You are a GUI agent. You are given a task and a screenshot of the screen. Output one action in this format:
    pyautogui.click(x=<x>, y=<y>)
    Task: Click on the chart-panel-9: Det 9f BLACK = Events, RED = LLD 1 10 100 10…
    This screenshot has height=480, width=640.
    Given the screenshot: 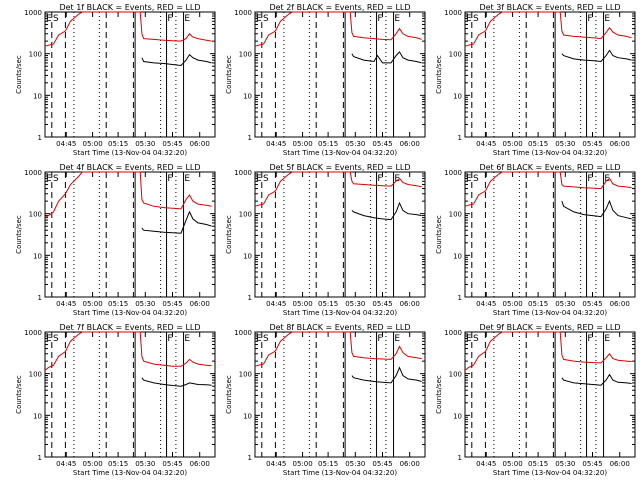 What is the action you would take?
    pyautogui.click(x=535, y=400)
    